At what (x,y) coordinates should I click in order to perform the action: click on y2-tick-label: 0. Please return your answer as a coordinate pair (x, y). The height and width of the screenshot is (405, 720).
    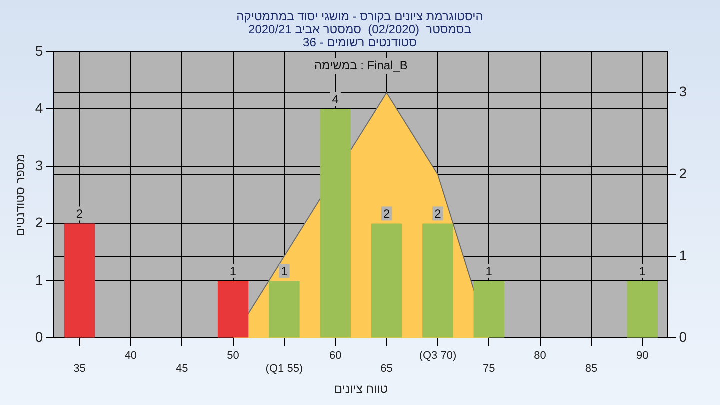
    Looking at the image, I should click on (683, 337).